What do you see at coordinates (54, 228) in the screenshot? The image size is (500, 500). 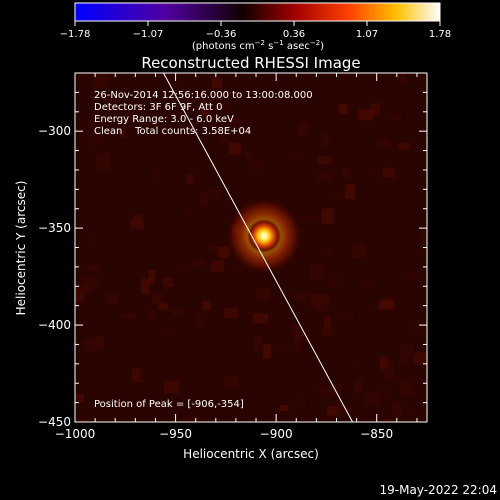 I see `y-tick-label: −350` at bounding box center [54, 228].